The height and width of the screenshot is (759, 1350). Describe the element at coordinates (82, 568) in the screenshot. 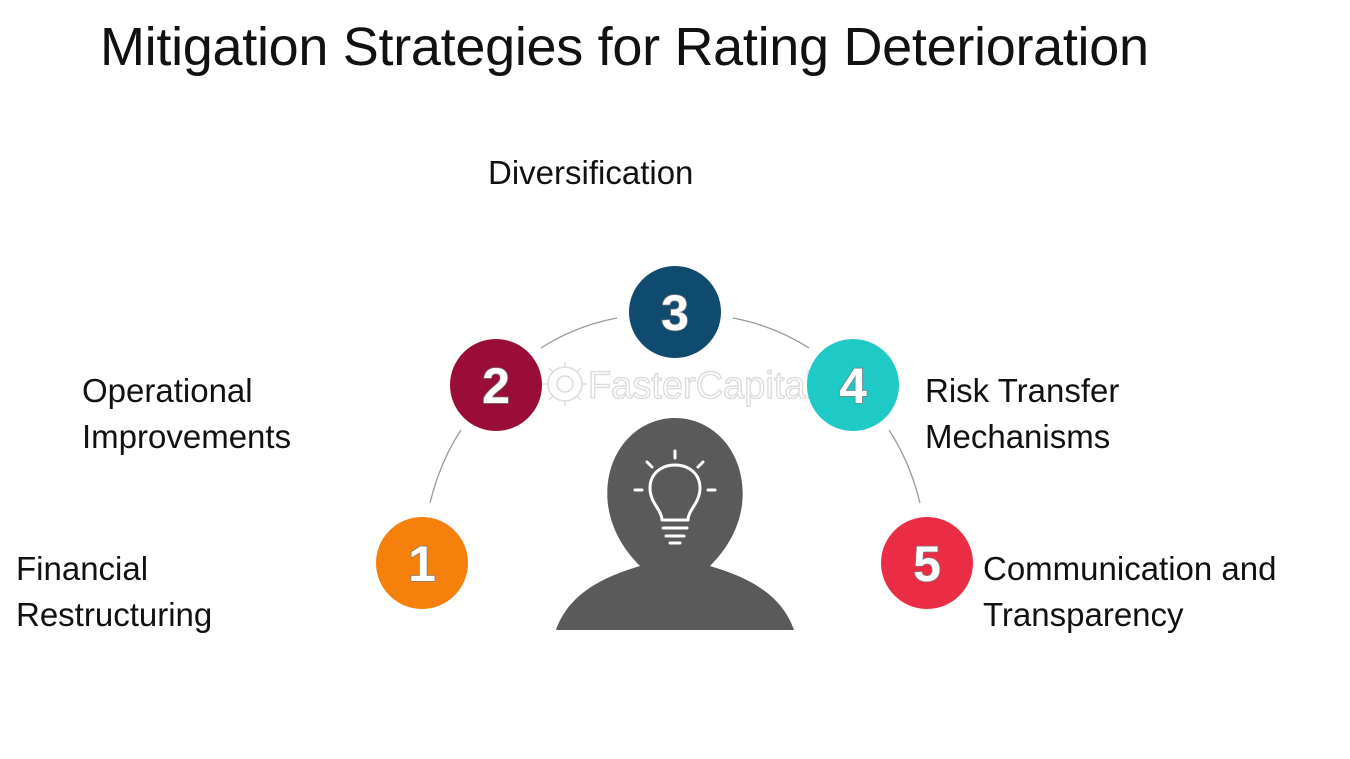

I see `step-label-line: Financial` at that location.